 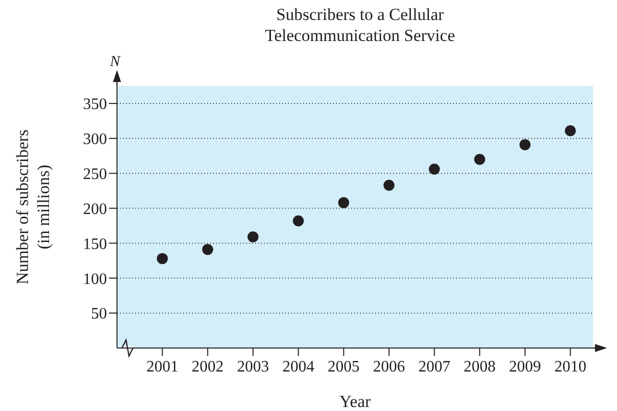 What do you see at coordinates (33, 207) in the screenshot?
I see `y-axis-title: Number of subscribers (in millions)` at bounding box center [33, 207].